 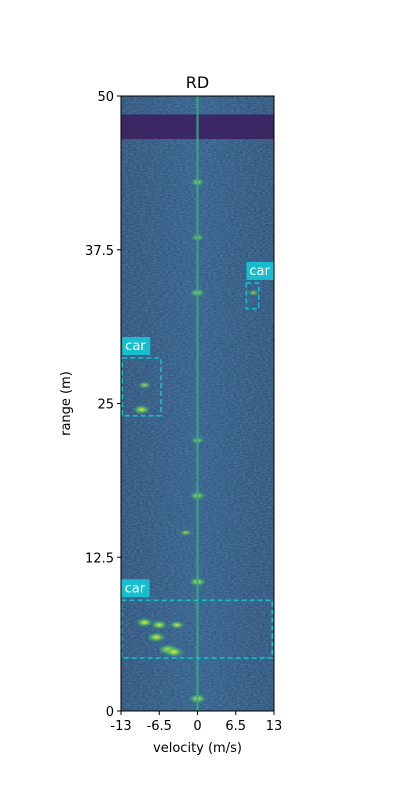 What do you see at coordinates (66, 403) in the screenshot?
I see `y-axis-label: range (m)` at bounding box center [66, 403].